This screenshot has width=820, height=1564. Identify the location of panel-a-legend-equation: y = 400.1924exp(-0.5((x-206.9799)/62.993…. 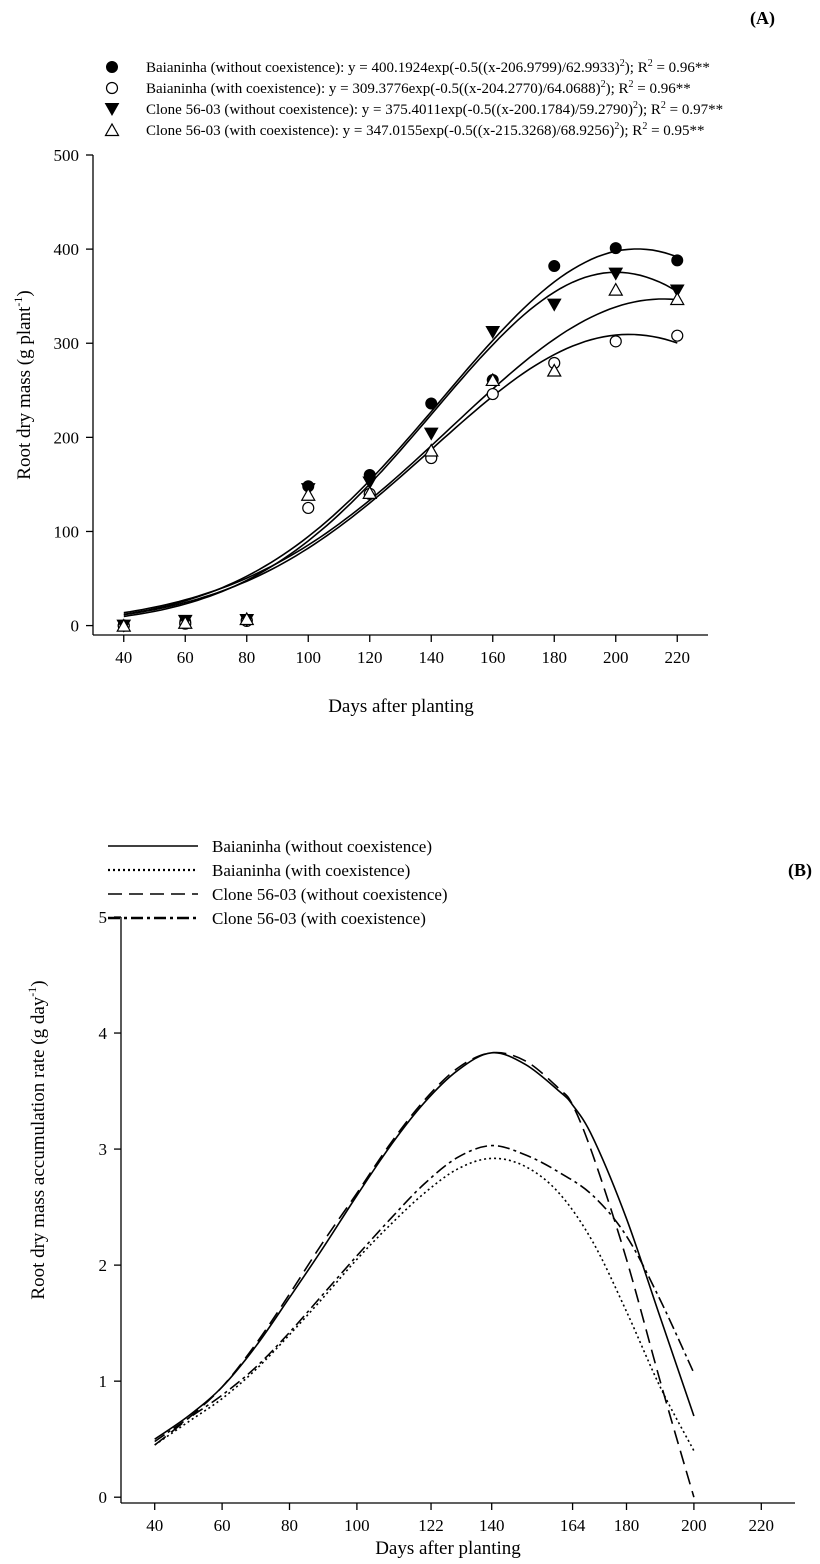
(484, 68).